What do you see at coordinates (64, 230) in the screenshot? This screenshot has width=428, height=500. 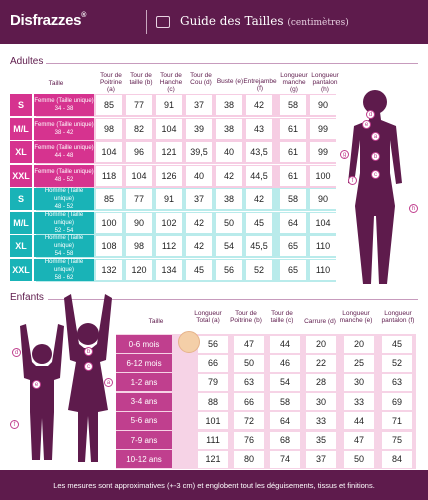 I see `size-label-range: 52 - 54` at bounding box center [64, 230].